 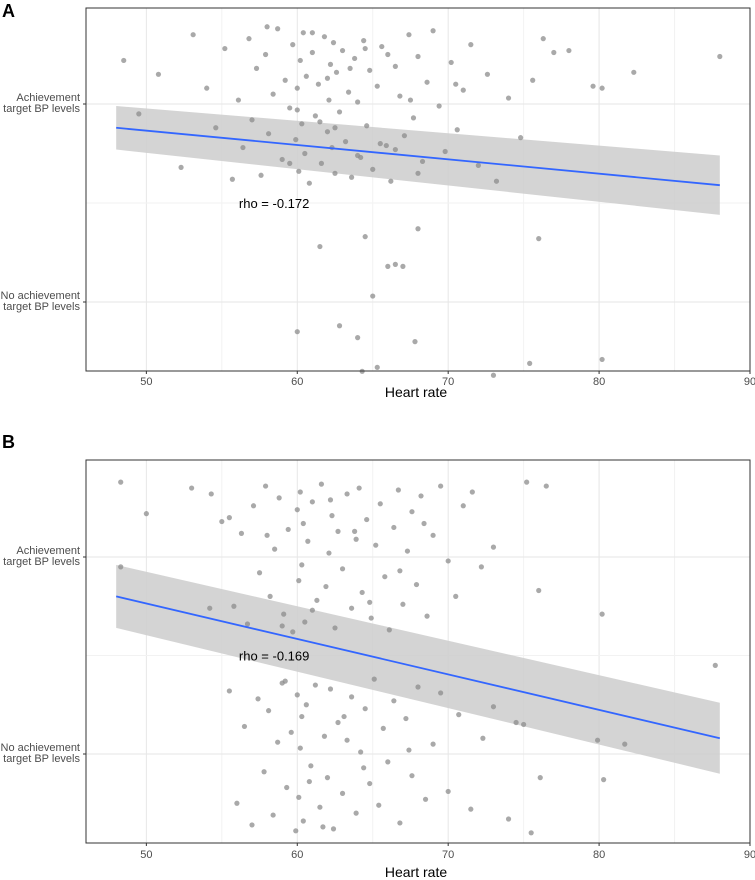 What do you see at coordinates (448, 855) in the screenshot?
I see `x-tick-label: 70` at bounding box center [448, 855].